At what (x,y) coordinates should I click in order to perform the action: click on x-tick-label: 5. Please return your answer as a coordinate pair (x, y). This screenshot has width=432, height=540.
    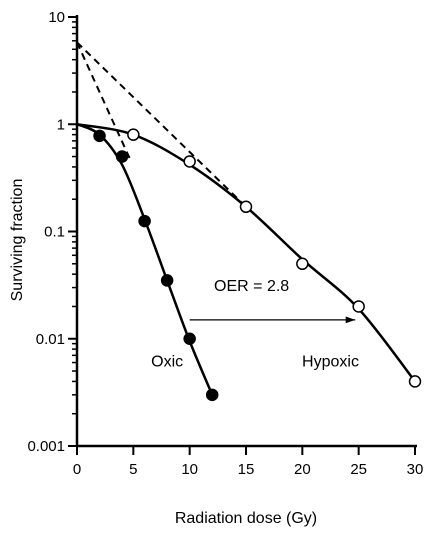
    Looking at the image, I should click on (133, 469).